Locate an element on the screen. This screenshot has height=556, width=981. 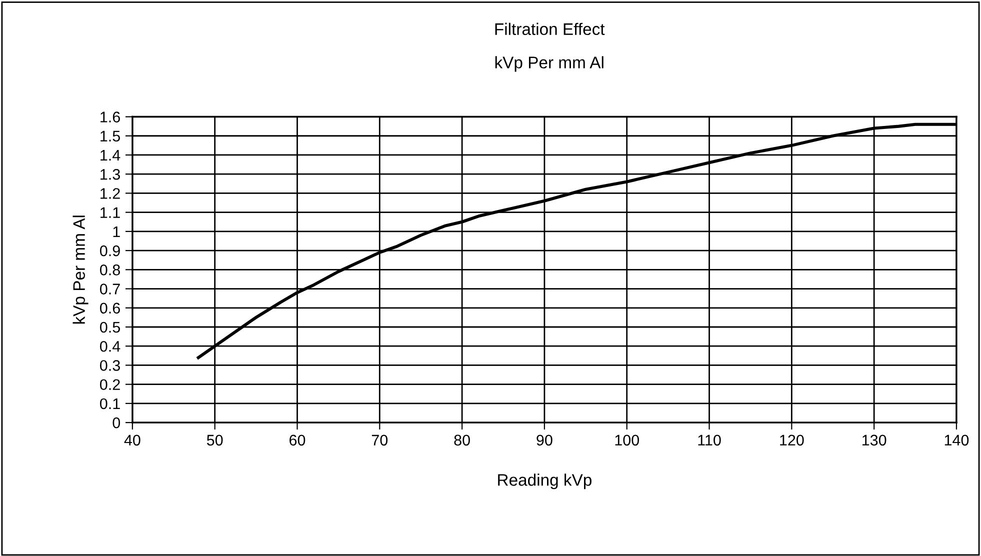
y-tick-label: 0.3 is located at coordinates (110, 365).